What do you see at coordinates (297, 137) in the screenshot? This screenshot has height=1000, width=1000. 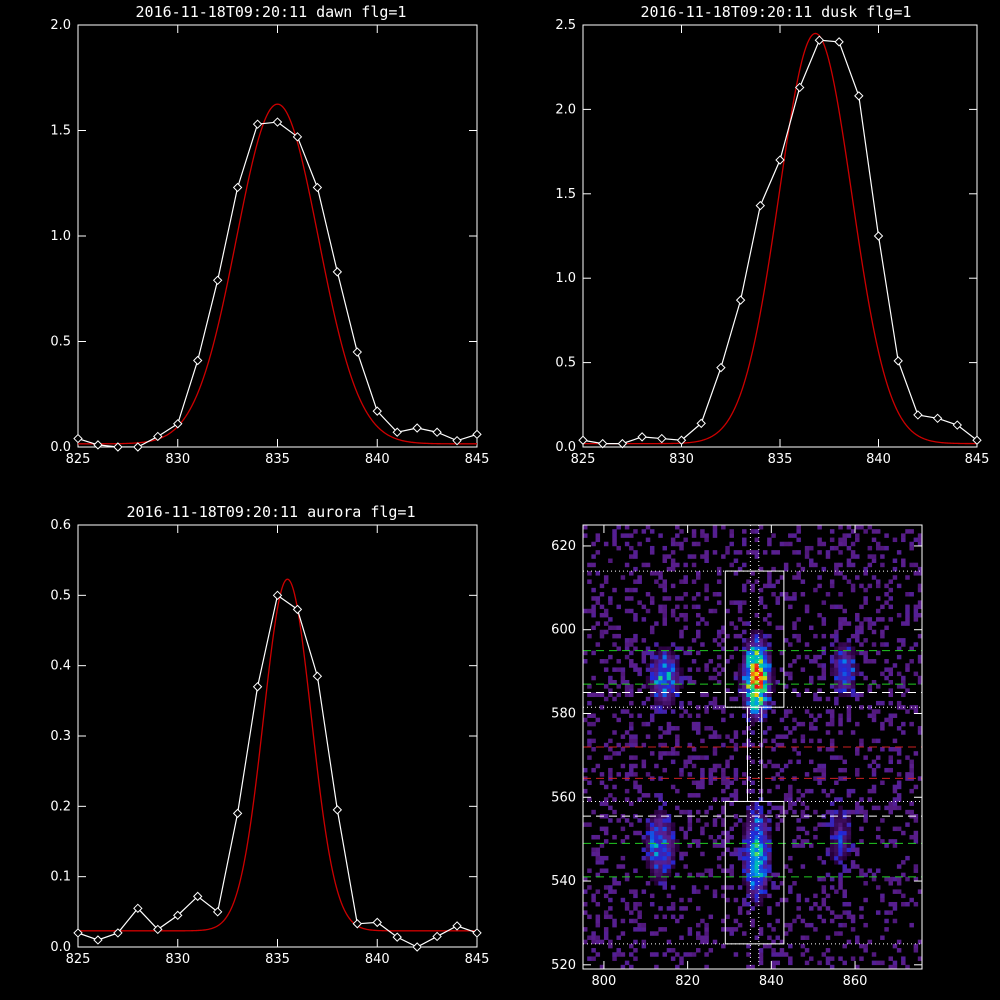 I see `dawn-data-point` at bounding box center [297, 137].